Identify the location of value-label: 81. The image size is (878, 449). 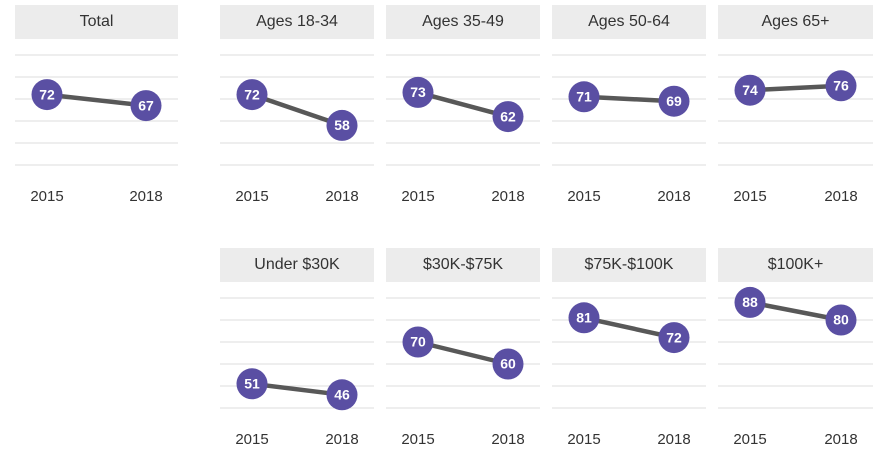
(584, 318).